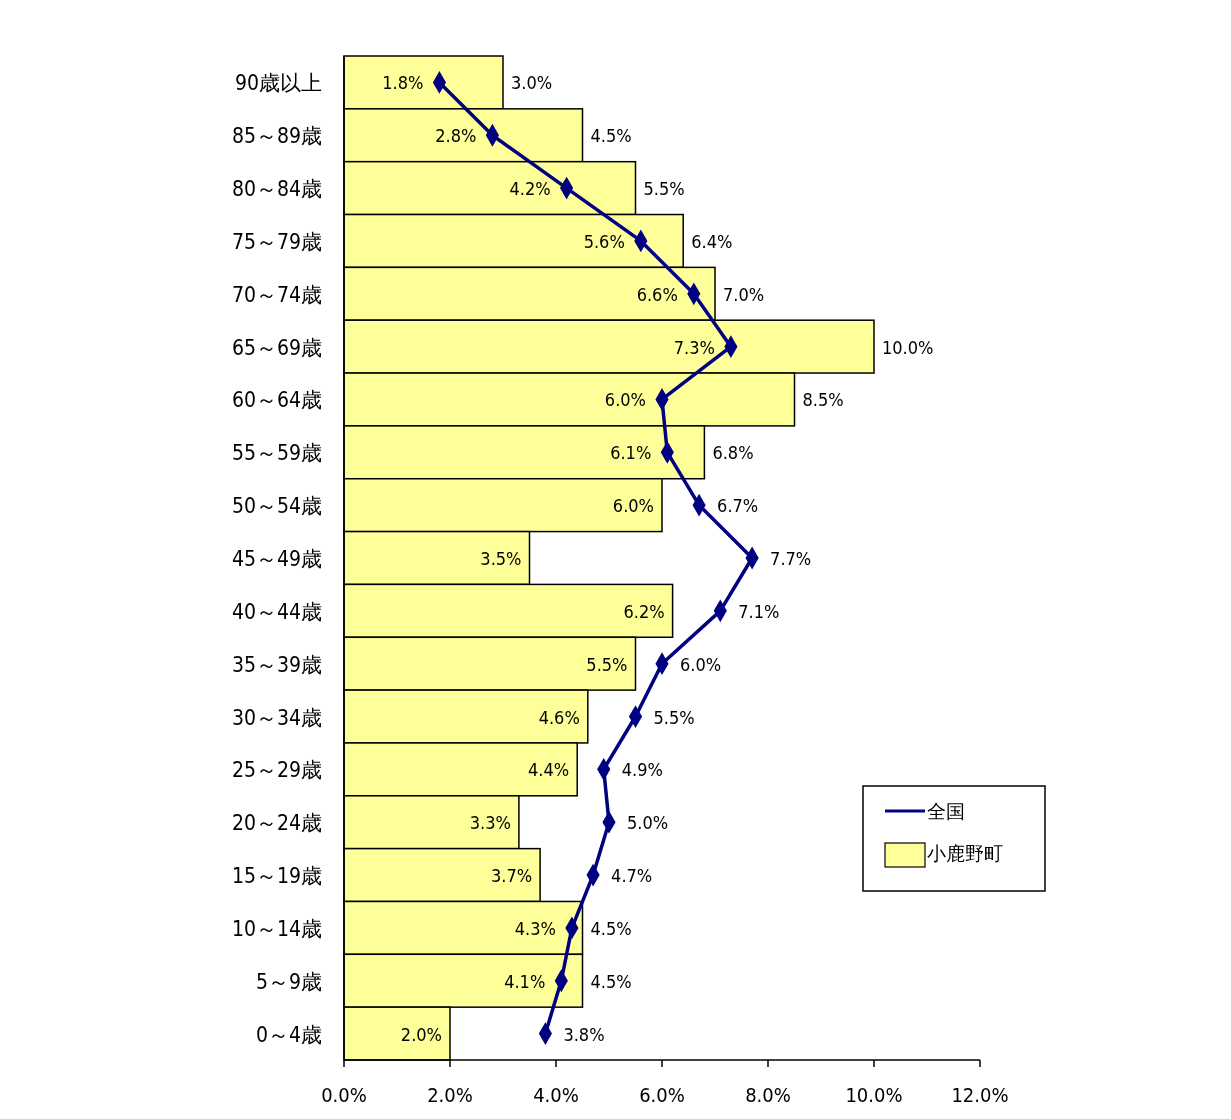 Image resolution: width=1231 pixels, height=1119 pixels. I want to click on data-label: 4.6%, so click(559, 717).